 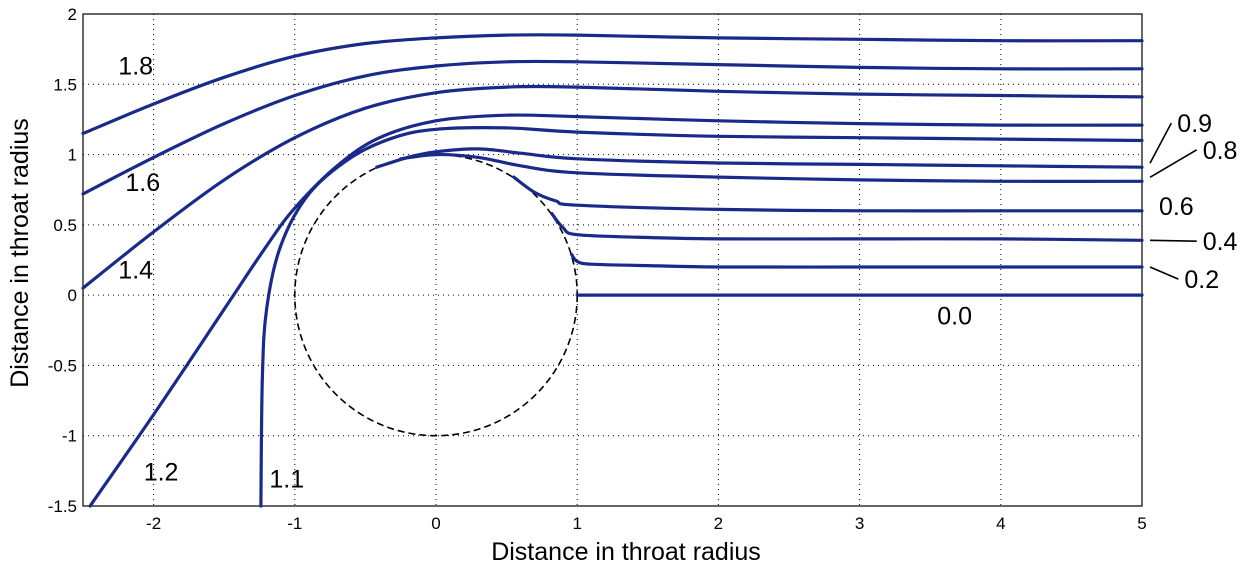 What do you see at coordinates (135, 270) in the screenshot?
I see `curve-label-1-4: 1.4` at bounding box center [135, 270].